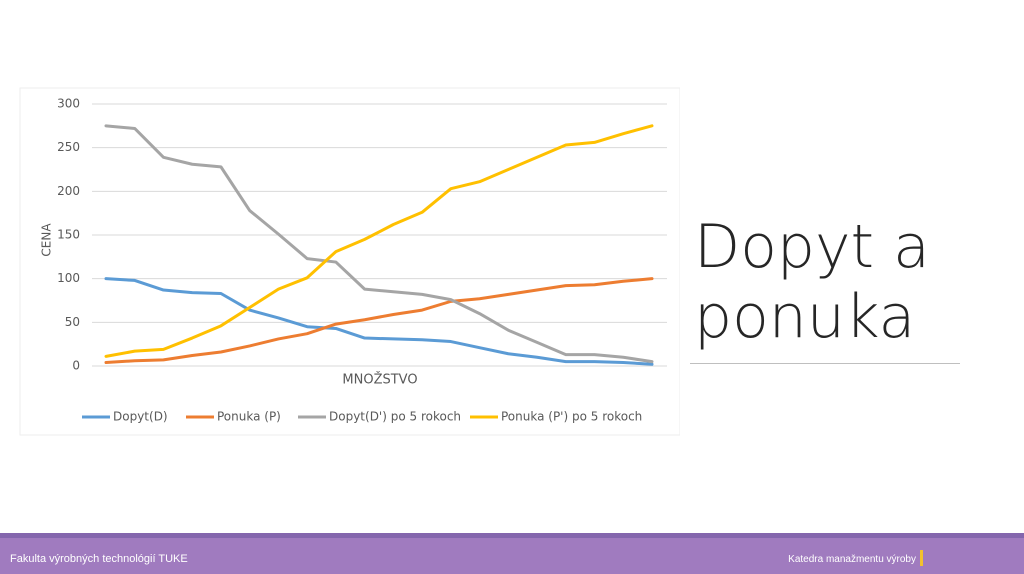 Image resolution: width=1024 pixels, height=574 pixels. What do you see at coordinates (68, 191) in the screenshot?
I see `y-tick-label: 200` at bounding box center [68, 191].